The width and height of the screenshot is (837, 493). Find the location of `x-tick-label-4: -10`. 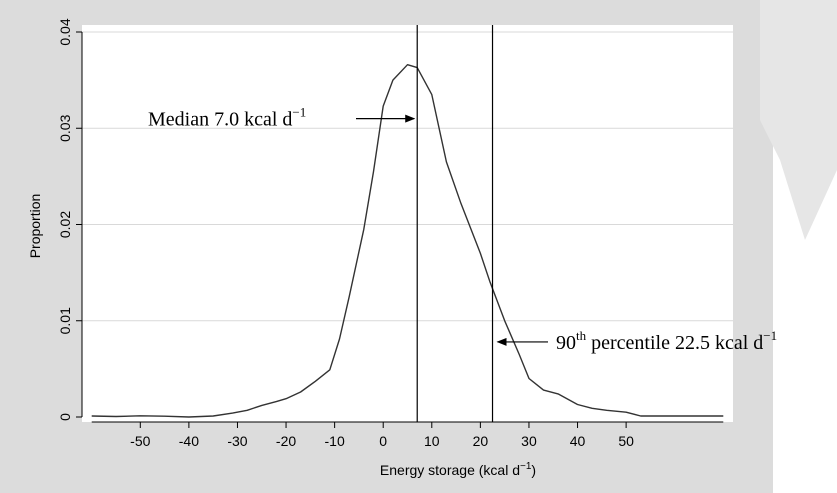

x-tick-label-4: -10 is located at coordinates (335, 441).